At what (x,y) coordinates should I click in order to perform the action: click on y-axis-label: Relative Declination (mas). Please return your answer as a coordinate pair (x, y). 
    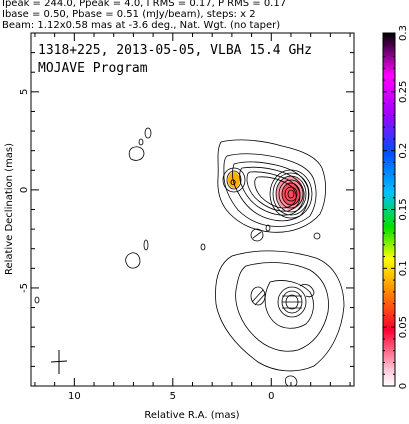
    Looking at the image, I should click on (9, 209).